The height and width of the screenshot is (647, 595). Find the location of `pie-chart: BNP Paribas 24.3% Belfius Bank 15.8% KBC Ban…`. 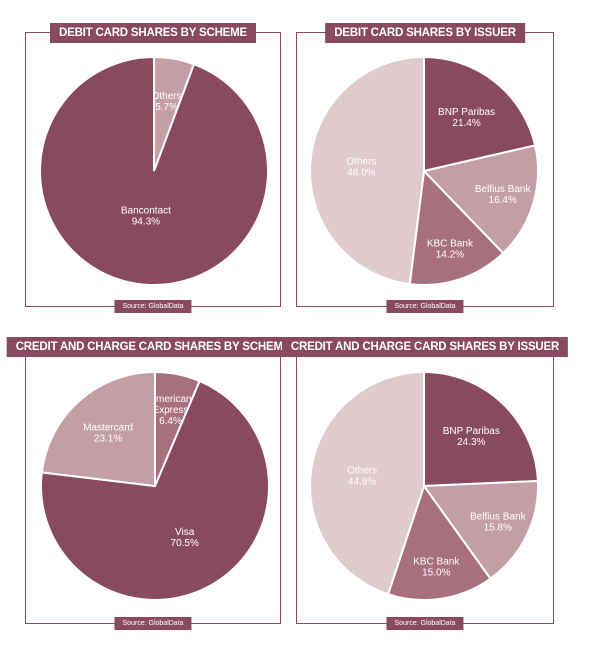

pie-chart: BNP Paribas 24.3% Belfius Bank 15.8% KBC Ban… is located at coordinates (424, 485).